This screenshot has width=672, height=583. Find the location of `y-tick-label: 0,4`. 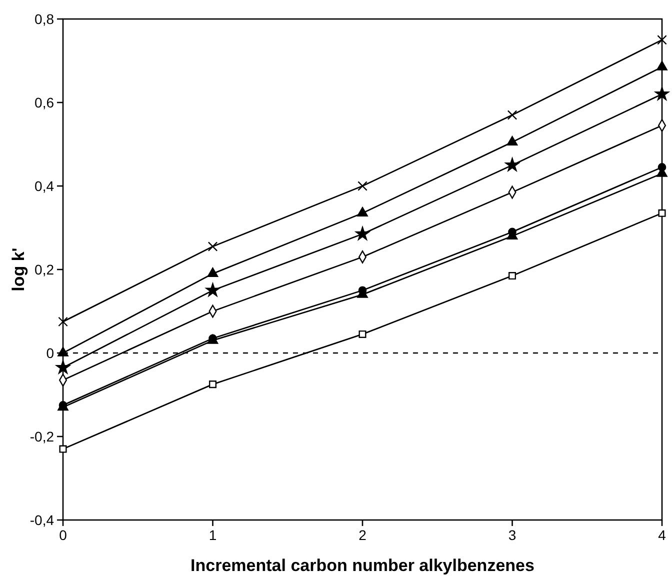

y-tick-label: 0,4 is located at coordinates (44, 186).